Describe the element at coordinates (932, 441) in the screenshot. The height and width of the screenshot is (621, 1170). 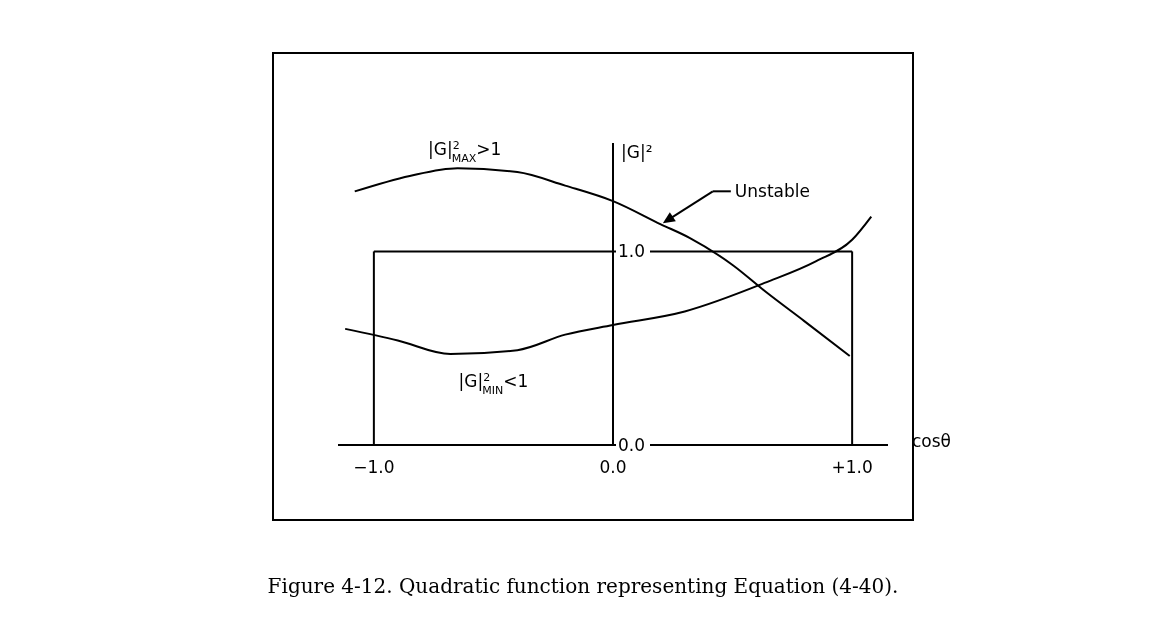
I see `x-axis-title: cosθ` at that location.